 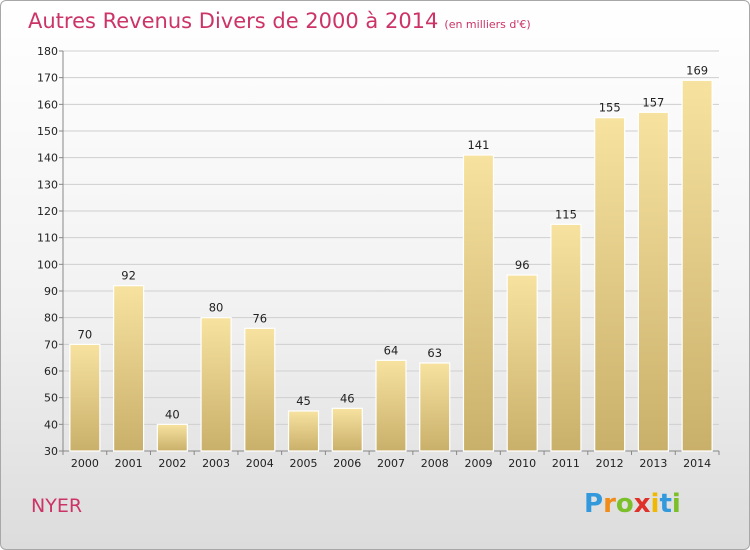 I want to click on bar-2009, so click(x=478, y=303).